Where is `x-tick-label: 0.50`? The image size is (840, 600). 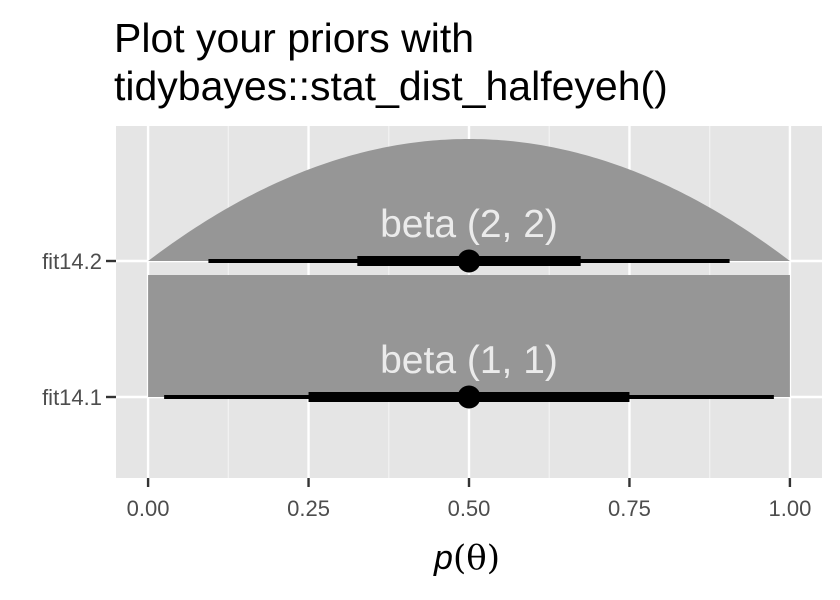 x-tick-label: 0.50 is located at coordinates (469, 508).